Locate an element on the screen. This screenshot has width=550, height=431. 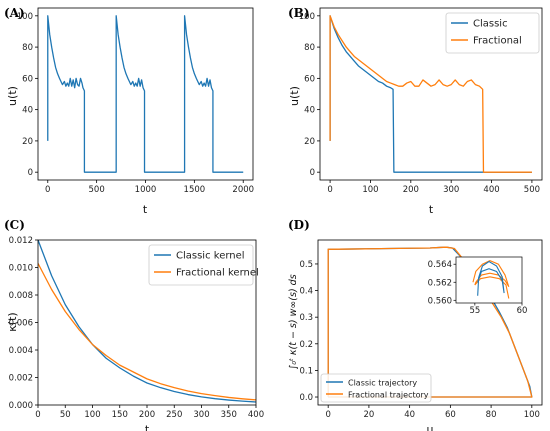
y-tick-label: 0.006 is located at coordinates (21, 324).